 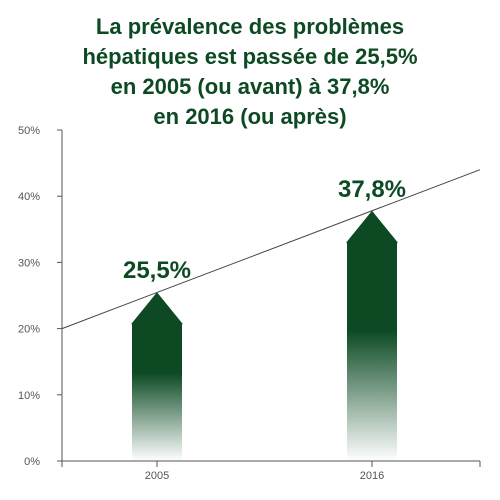 What do you see at coordinates (157, 476) in the screenshot?
I see `x-tick-label: 2005` at bounding box center [157, 476].